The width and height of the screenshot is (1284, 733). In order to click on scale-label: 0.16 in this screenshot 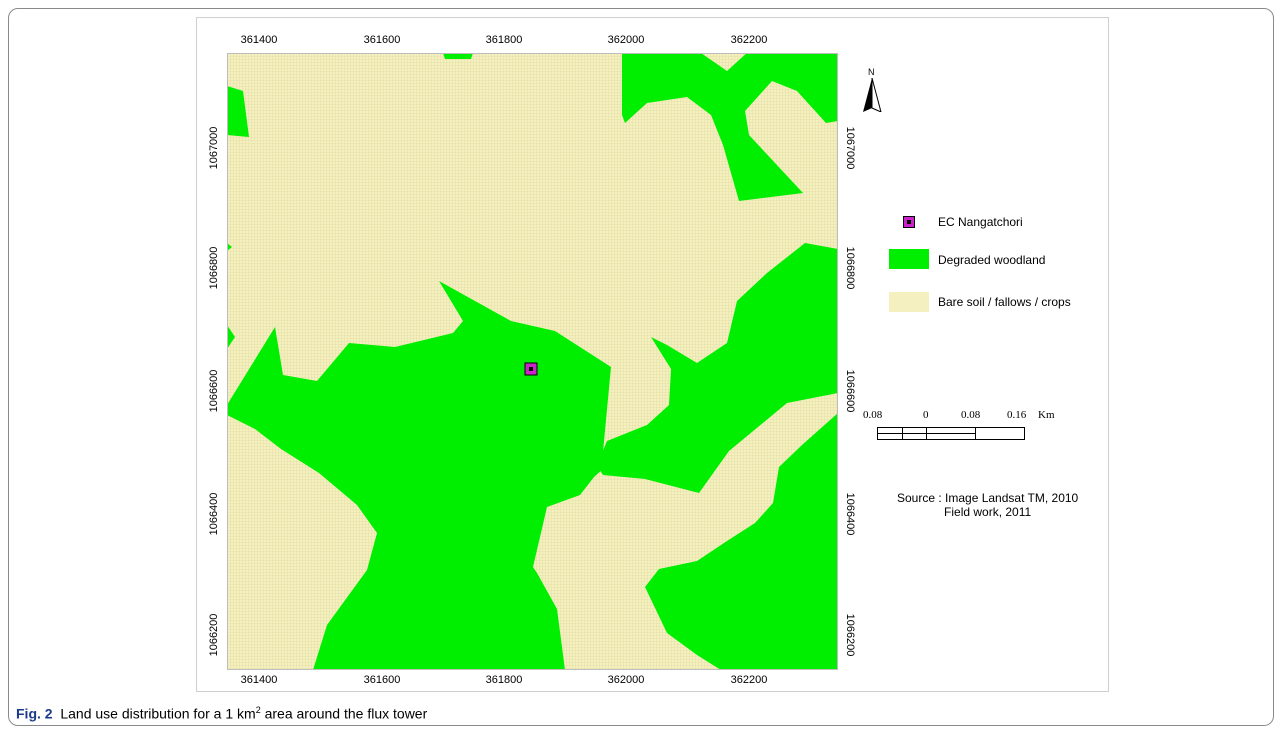, I will do `click(1017, 415)`.